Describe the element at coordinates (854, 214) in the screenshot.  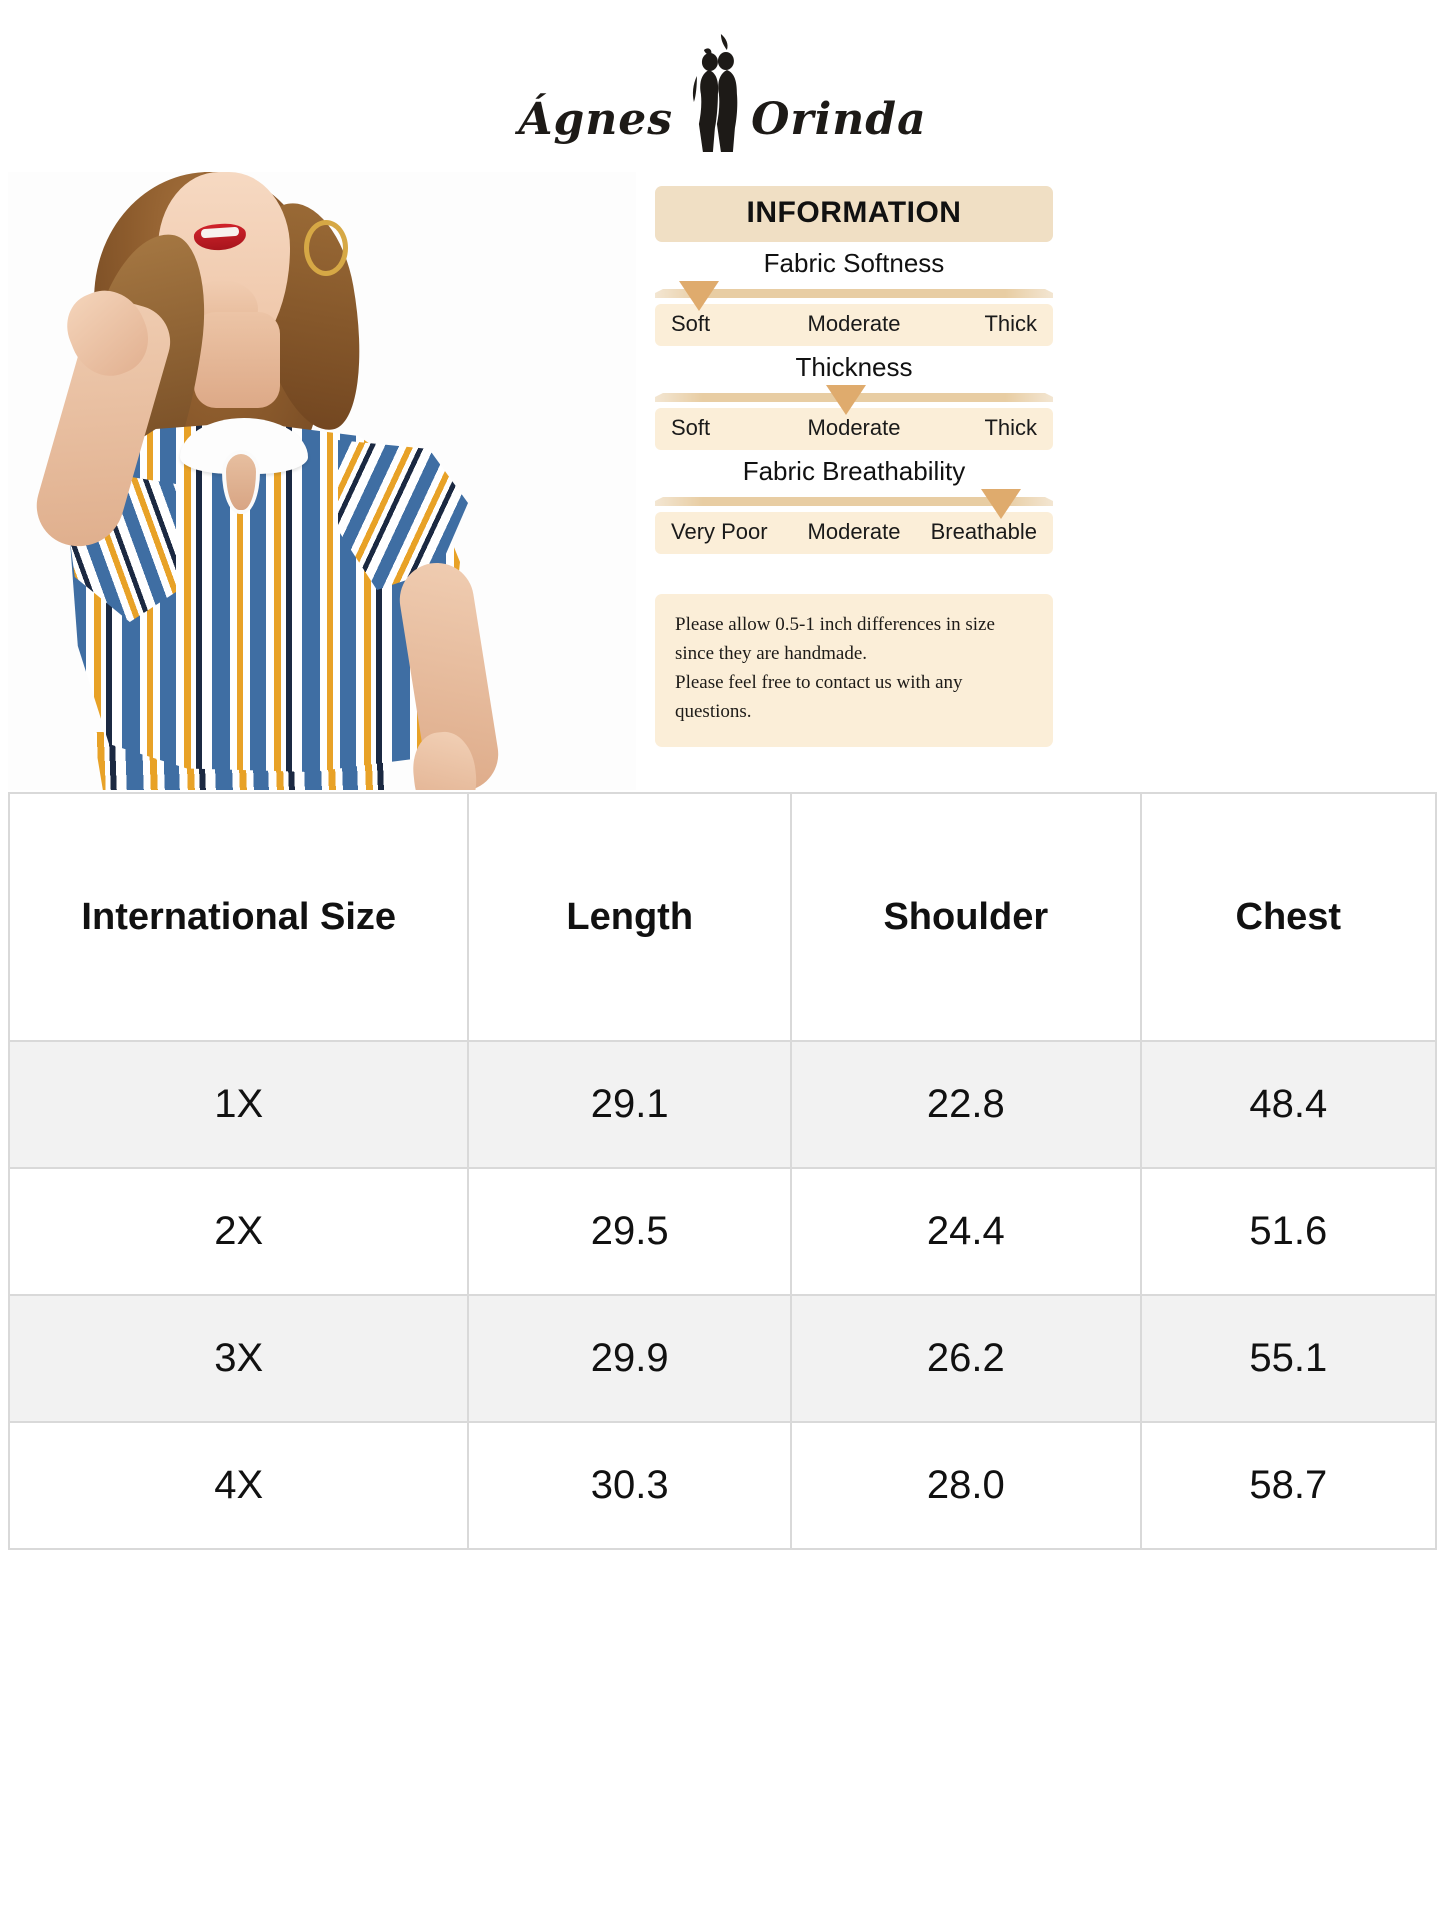
I see `information-title: INFORMATION` at that location.